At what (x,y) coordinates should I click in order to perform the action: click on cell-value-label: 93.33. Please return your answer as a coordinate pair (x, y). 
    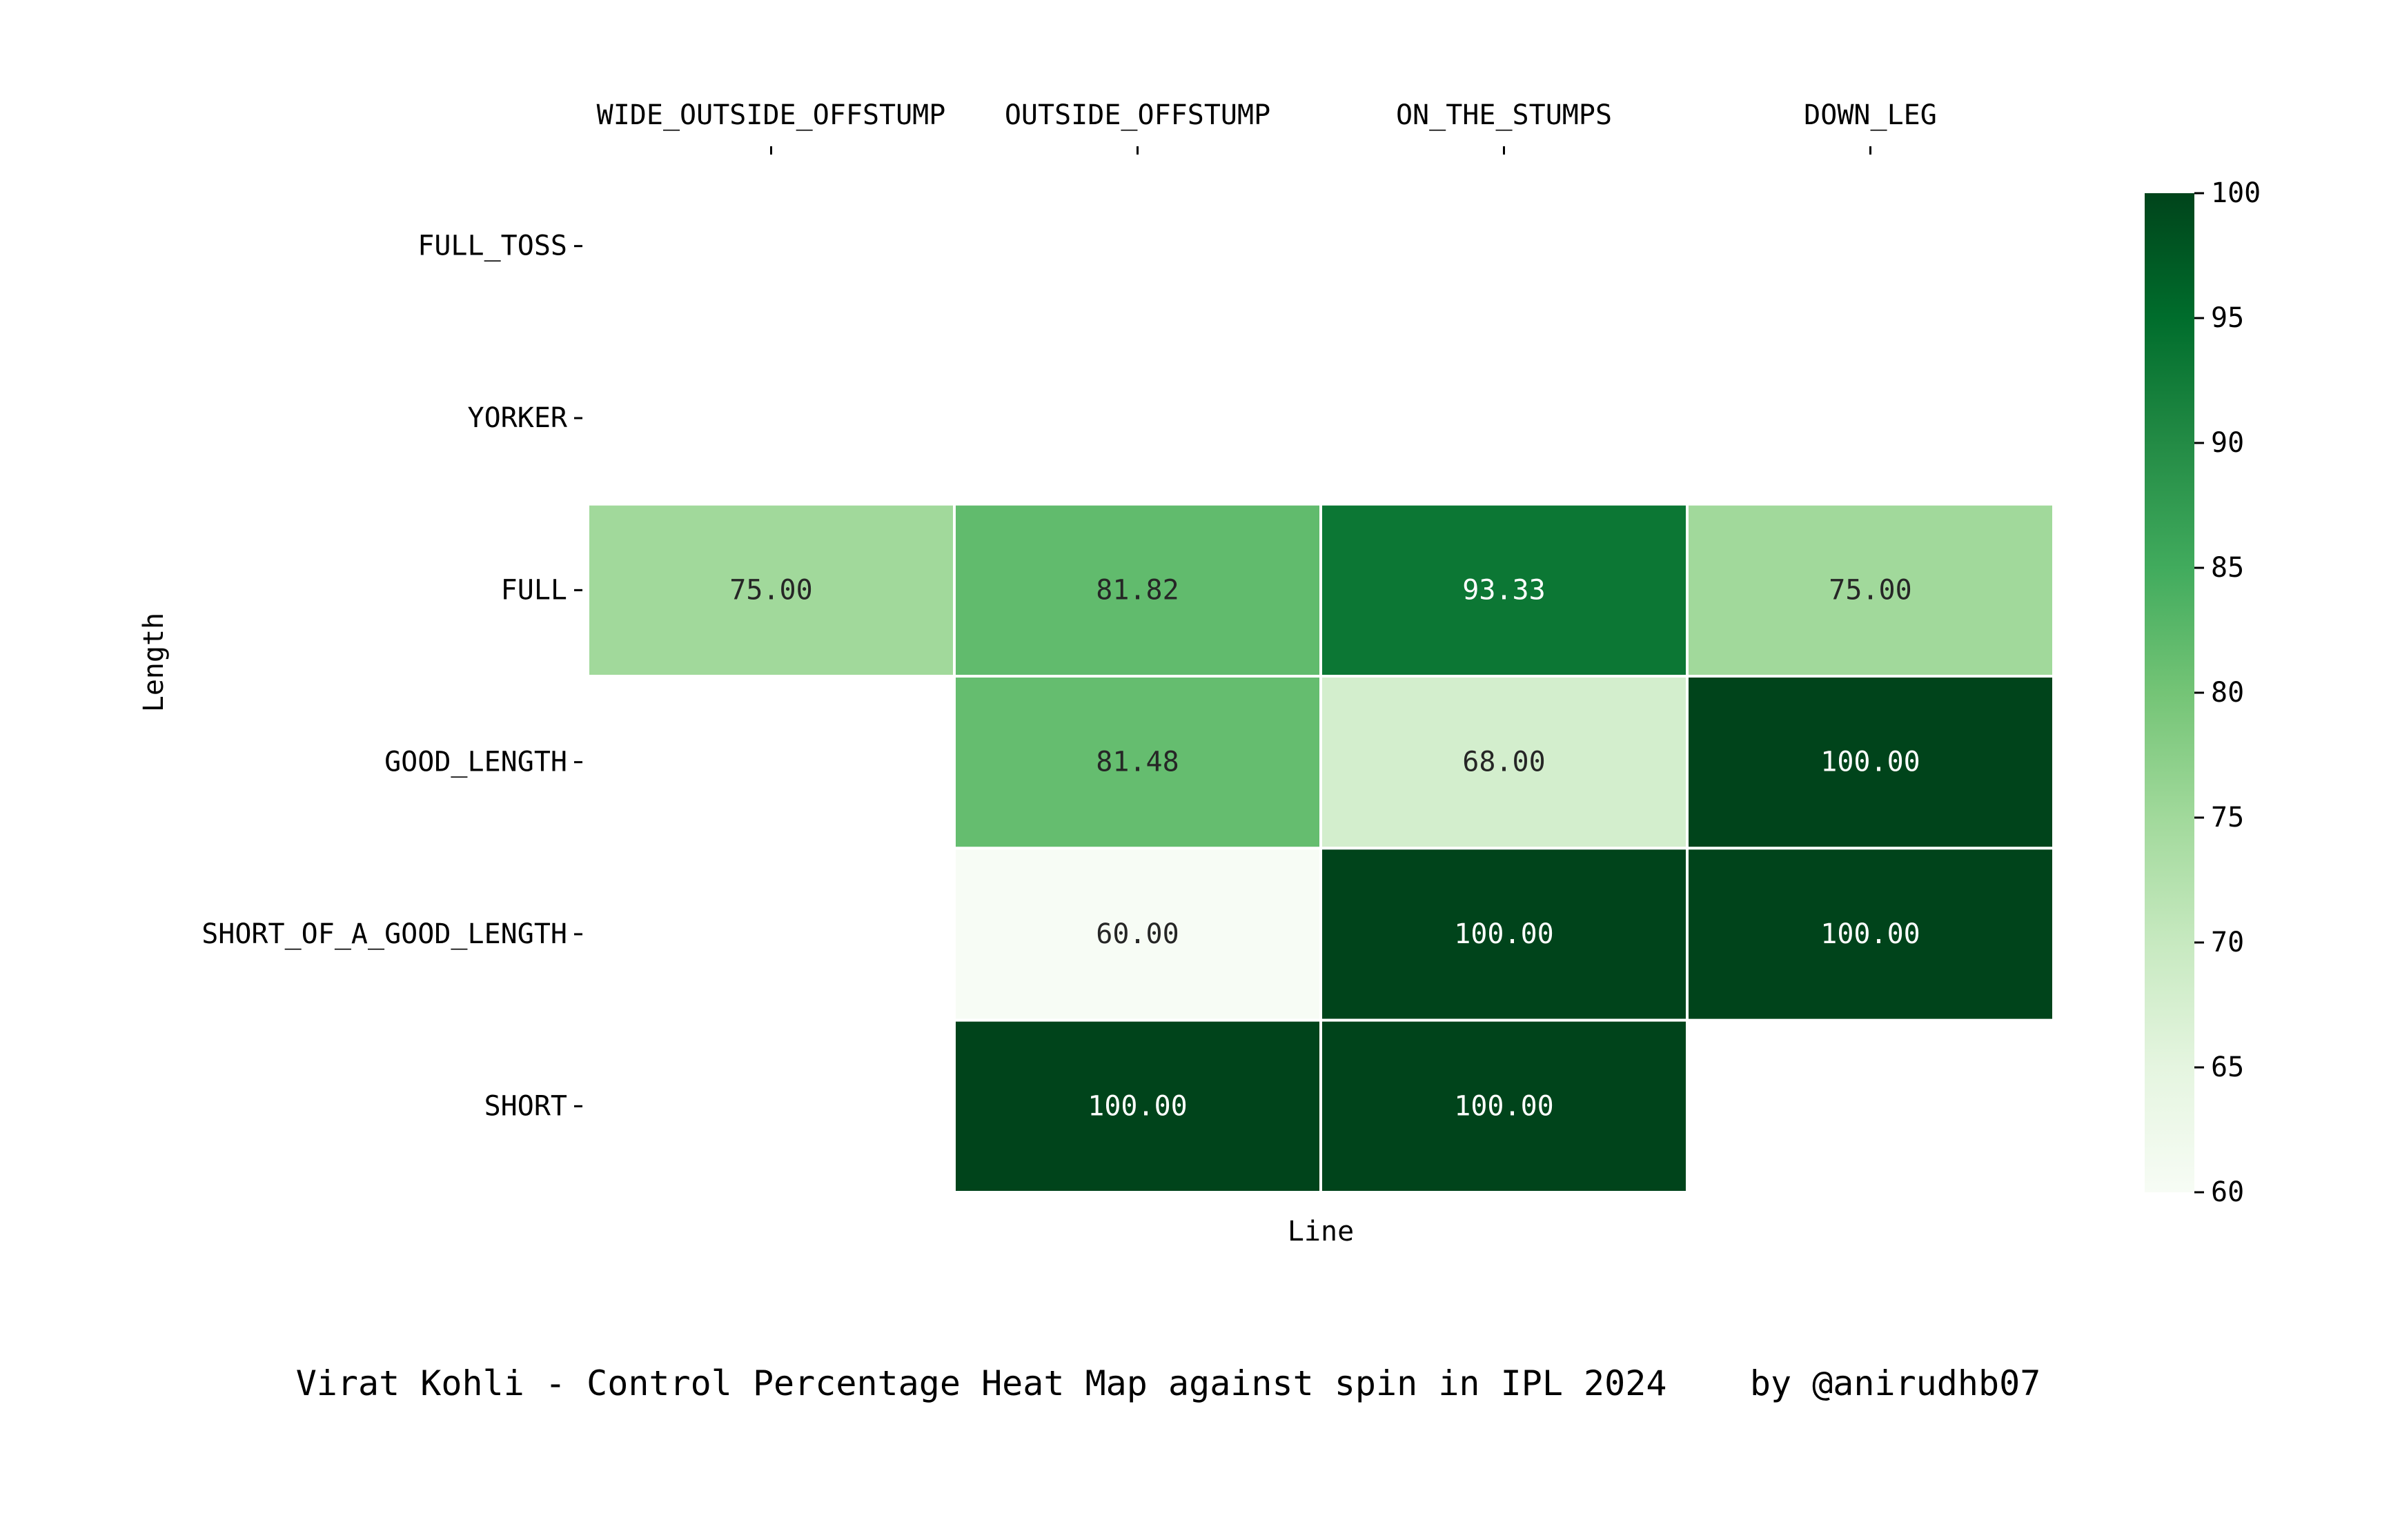
    Looking at the image, I should click on (1504, 590).